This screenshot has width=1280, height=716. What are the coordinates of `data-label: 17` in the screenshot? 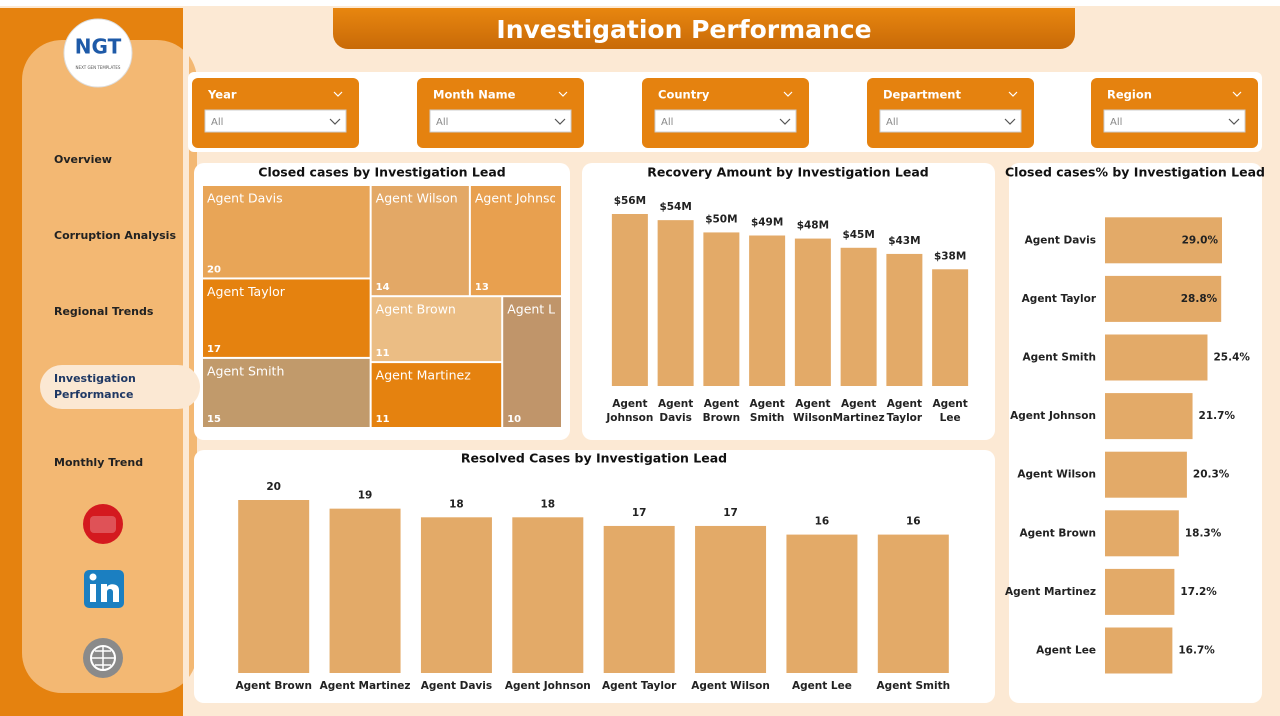 It's located at (639, 513).